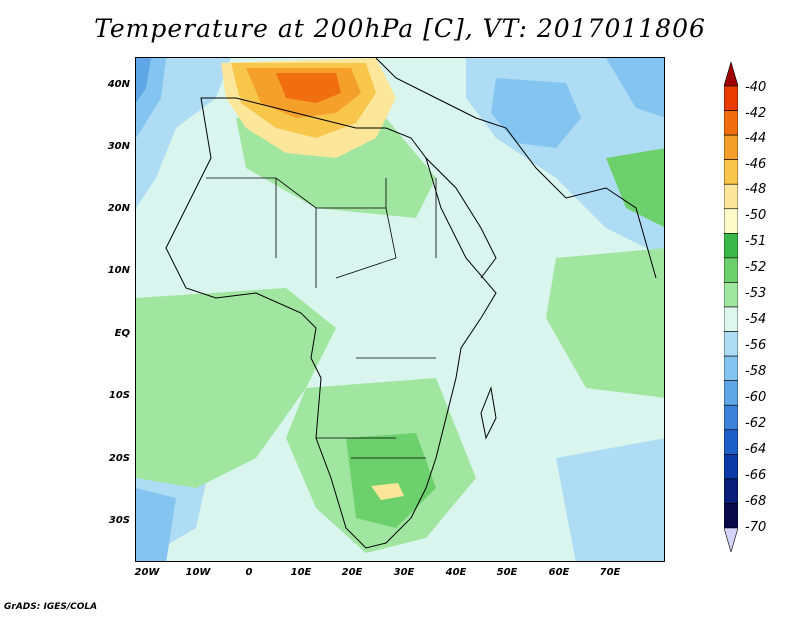 Image resolution: width=800 pixels, height=618 pixels. I want to click on lon-label-30e: 30E, so click(404, 572).